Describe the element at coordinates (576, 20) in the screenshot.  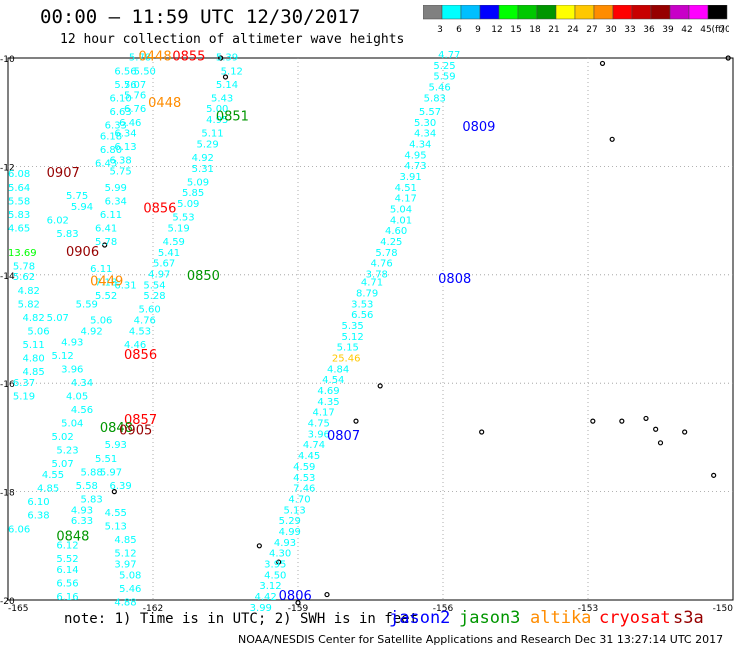
I see `colorbar-legend: 3 6 9 12 15 18 21 24 27 30 33 36 39 42 45 70(ft)` at that location.